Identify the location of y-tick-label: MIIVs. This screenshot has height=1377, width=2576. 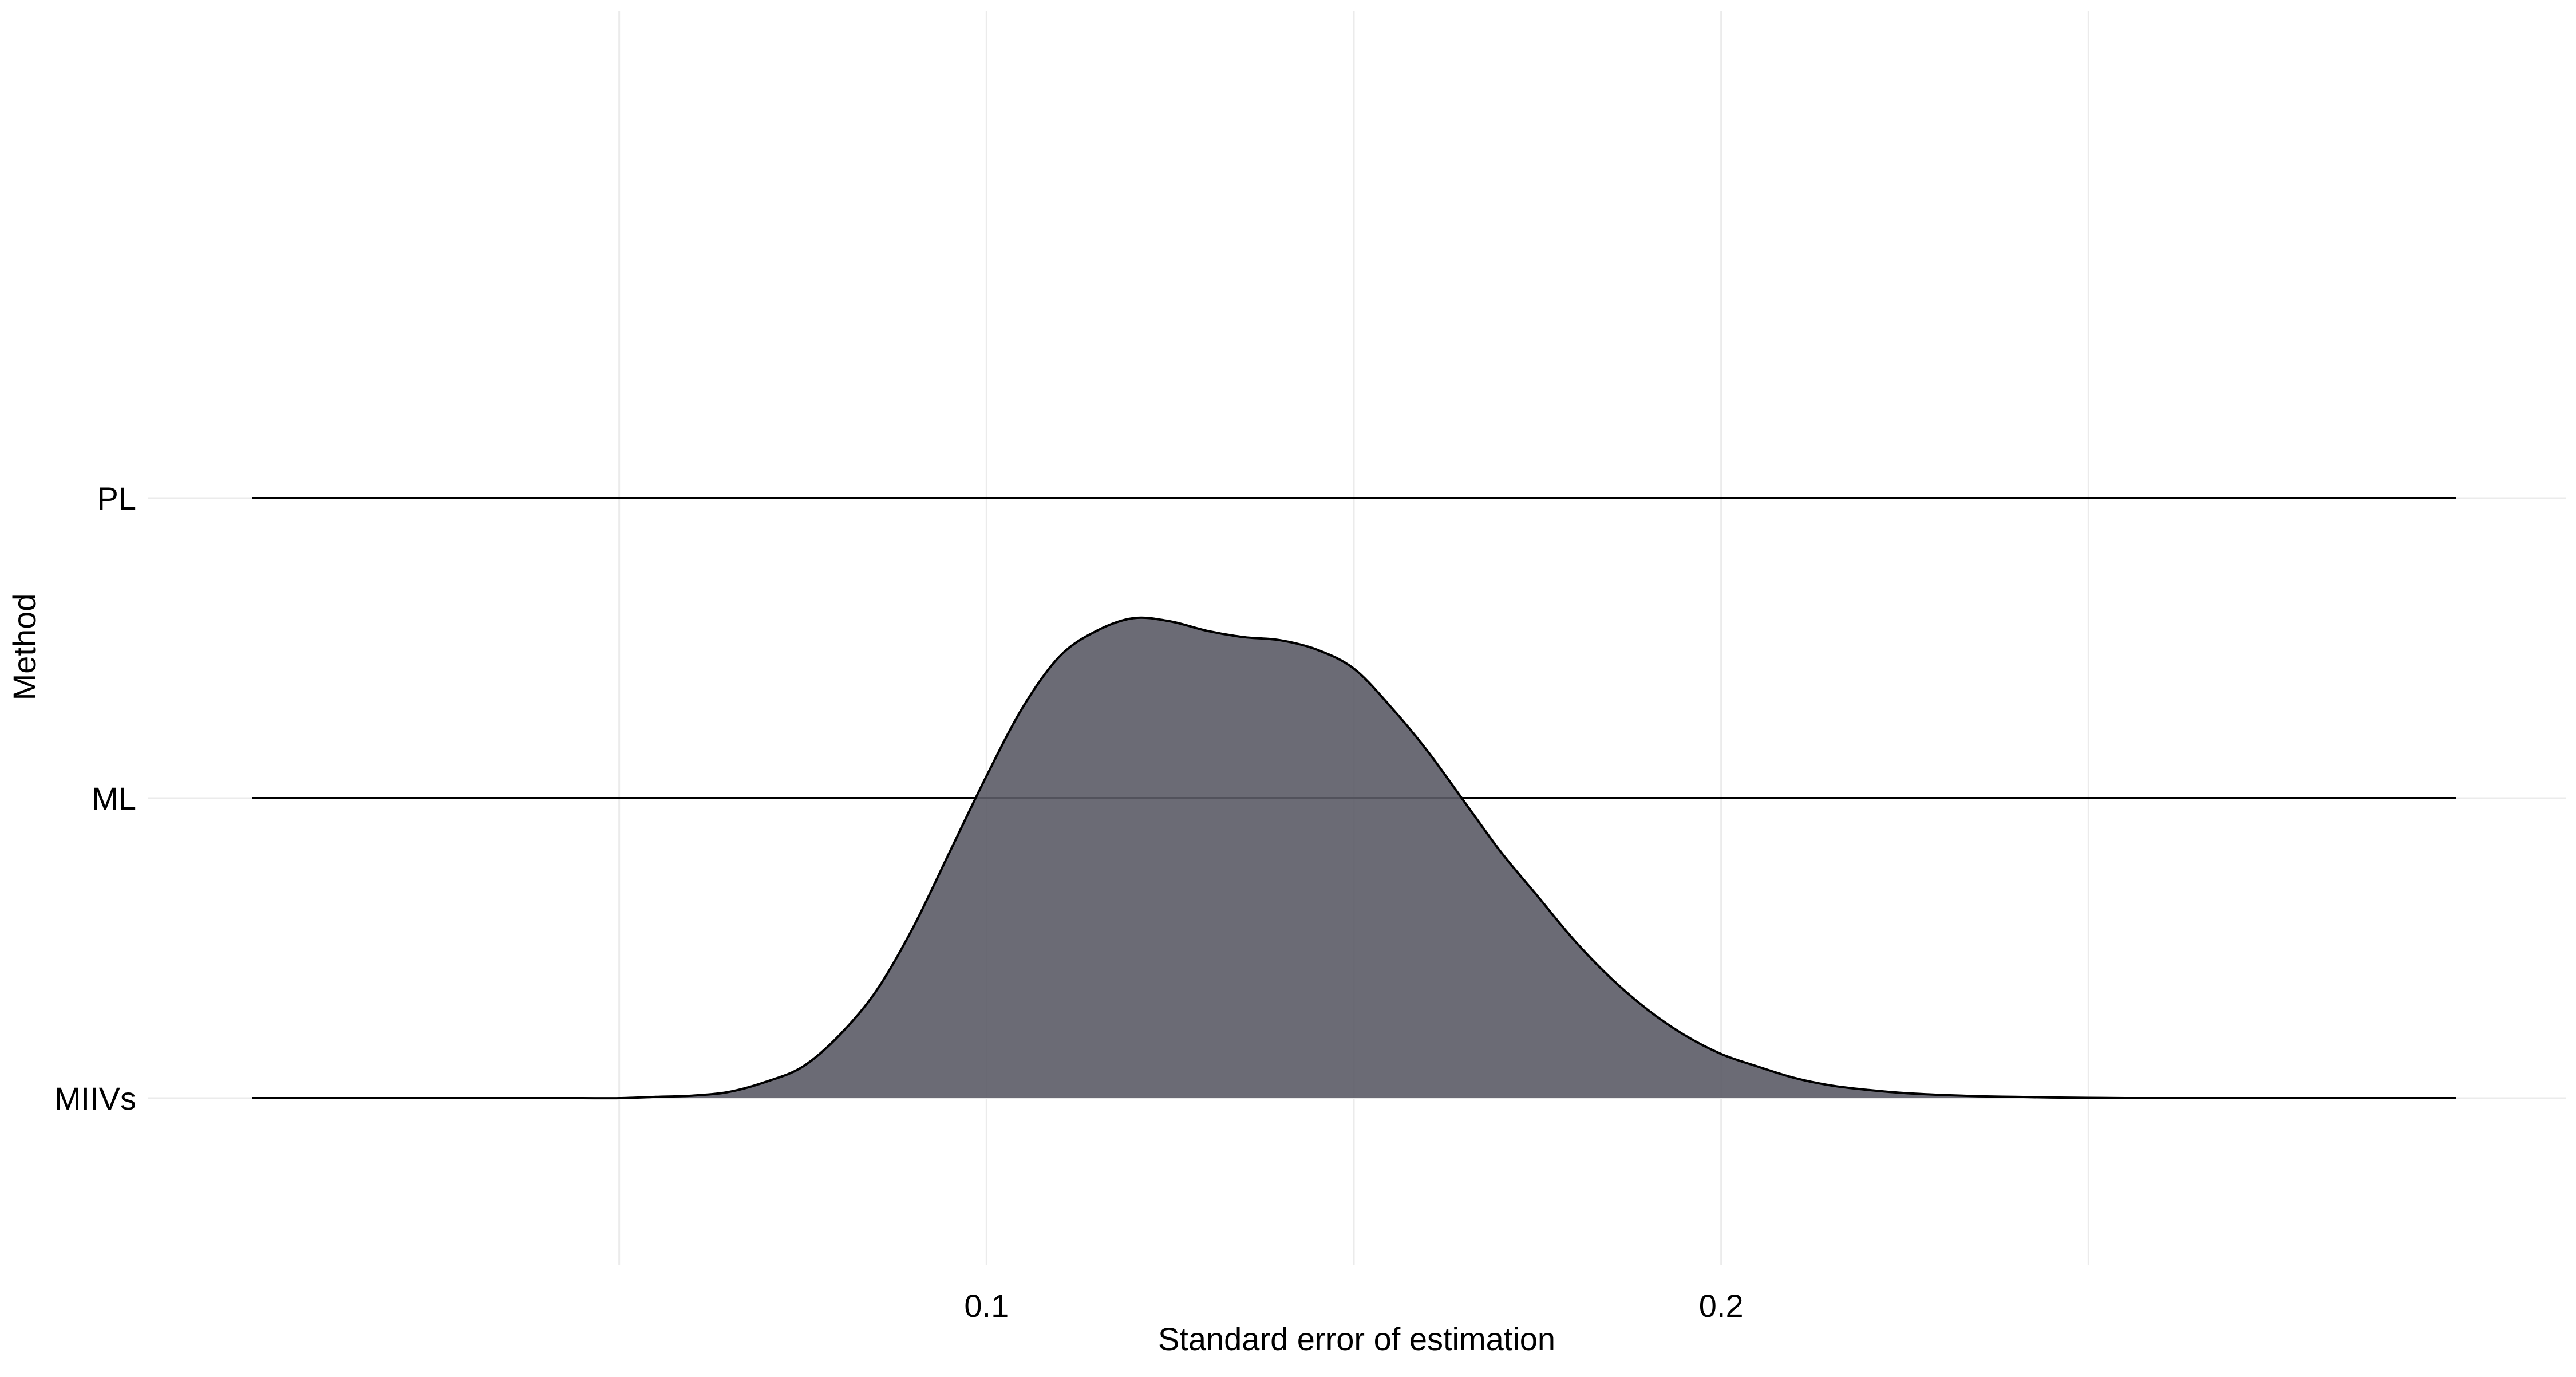
(95, 1098).